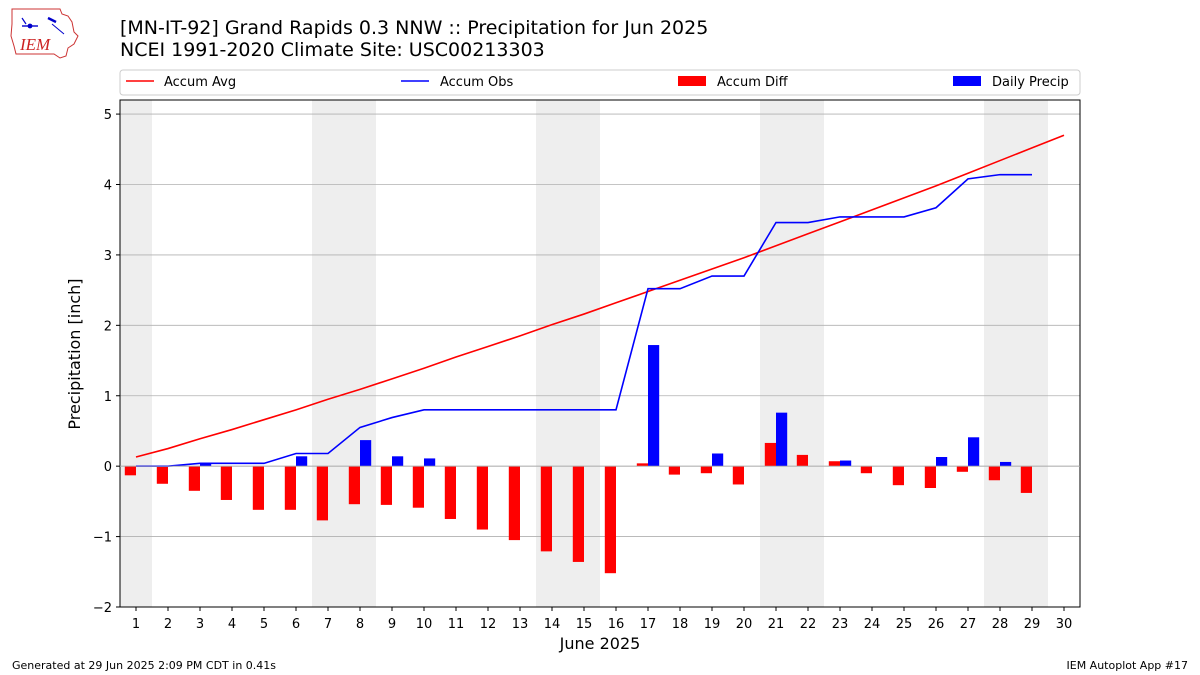  What do you see at coordinates (584, 624) in the screenshot?
I see `x-tick-label: 15` at bounding box center [584, 624].